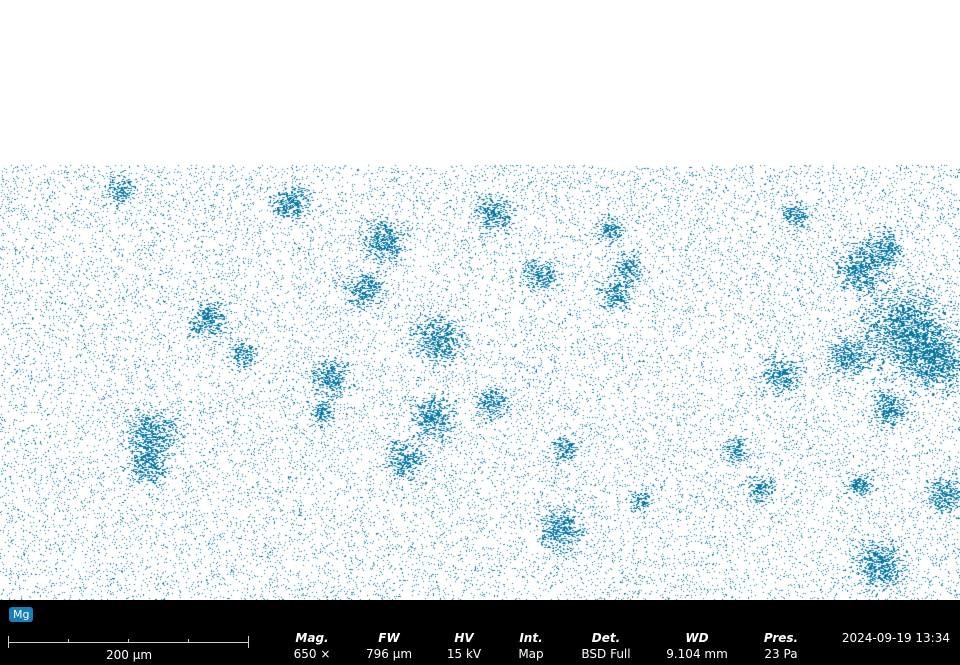 The height and width of the screenshot is (665, 960). I want to click on param-wd: WD 9.104 mm, so click(697, 647).